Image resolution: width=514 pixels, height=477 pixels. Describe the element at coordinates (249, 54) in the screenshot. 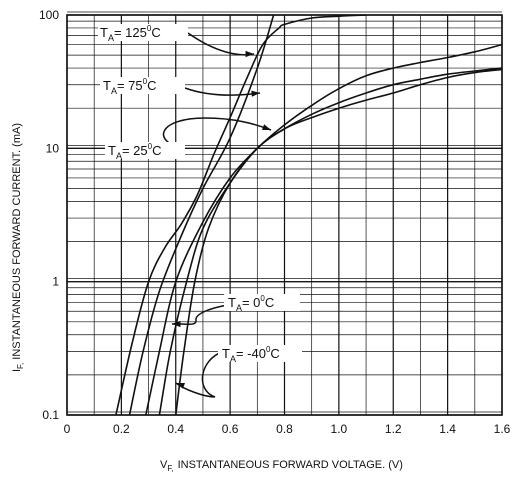

I see `arrow-125c-head` at that location.